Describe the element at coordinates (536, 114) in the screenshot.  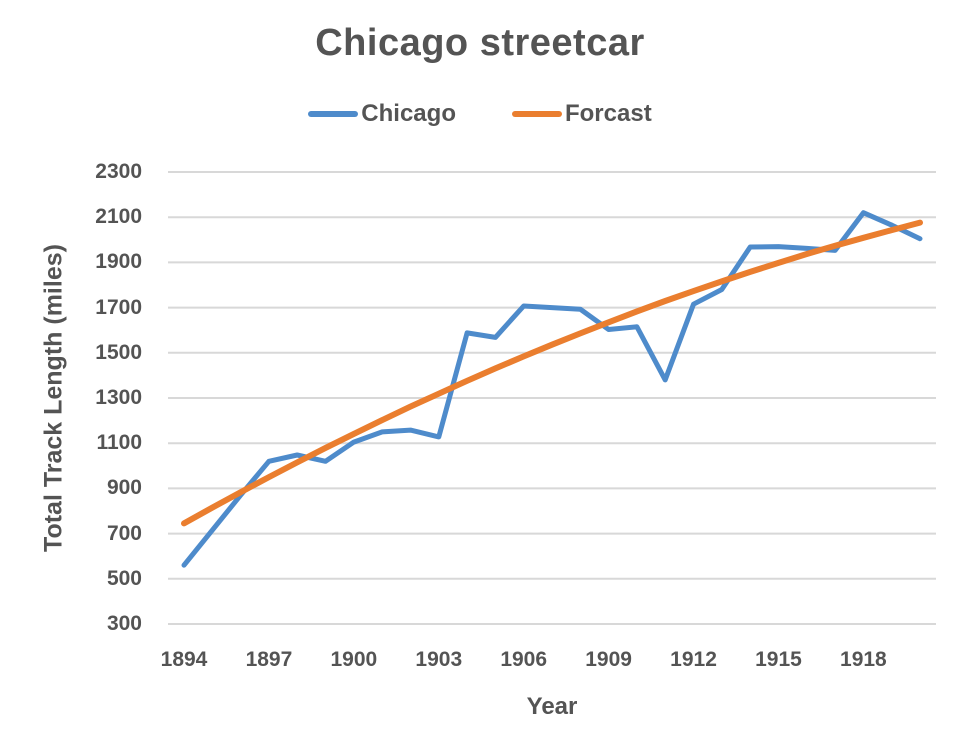
I see `forcast-line-swatch-icon` at that location.